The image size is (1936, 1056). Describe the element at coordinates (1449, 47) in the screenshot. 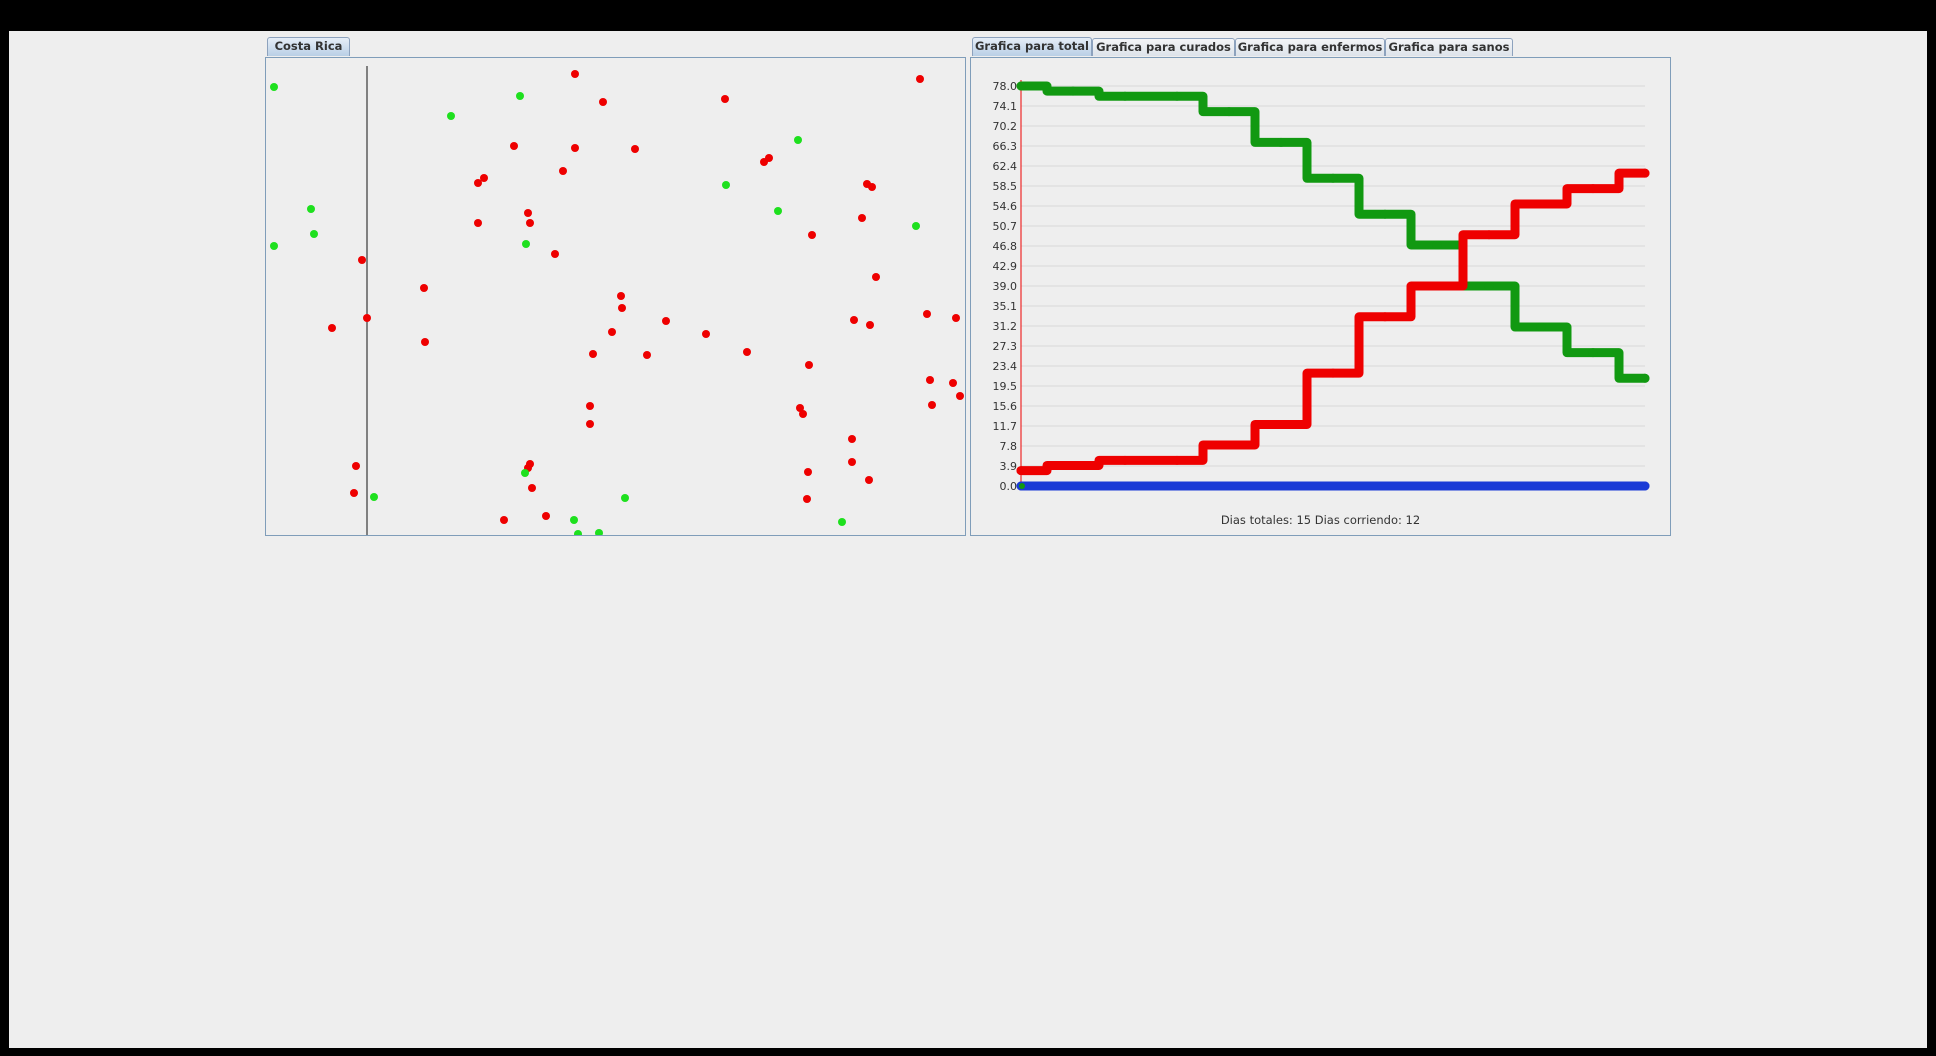

I see `tab-grafica-sanos: Grafica para sanos` at that location.